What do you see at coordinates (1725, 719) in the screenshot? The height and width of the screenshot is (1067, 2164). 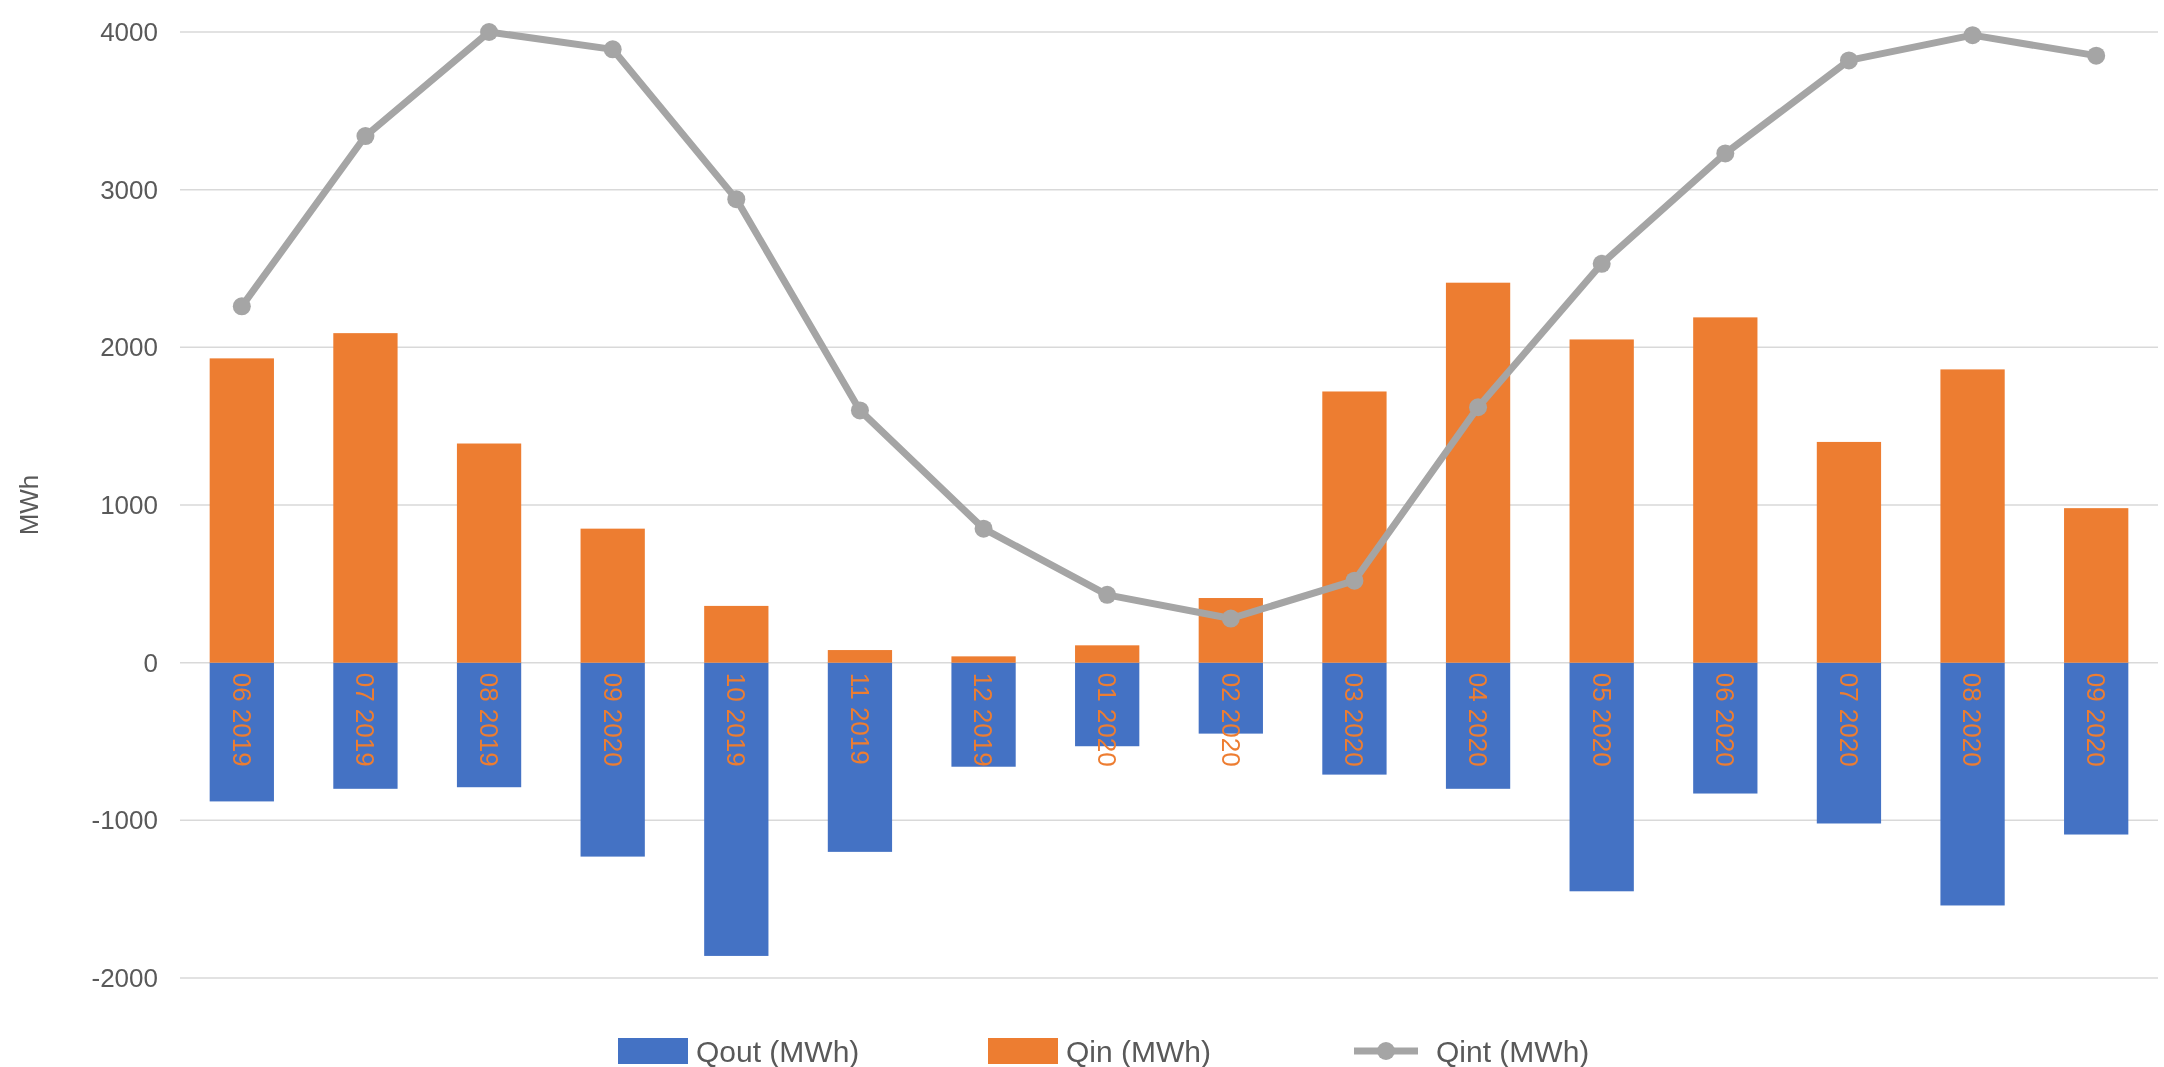 I see `x-tick-label: 06 2020` at bounding box center [1725, 719].